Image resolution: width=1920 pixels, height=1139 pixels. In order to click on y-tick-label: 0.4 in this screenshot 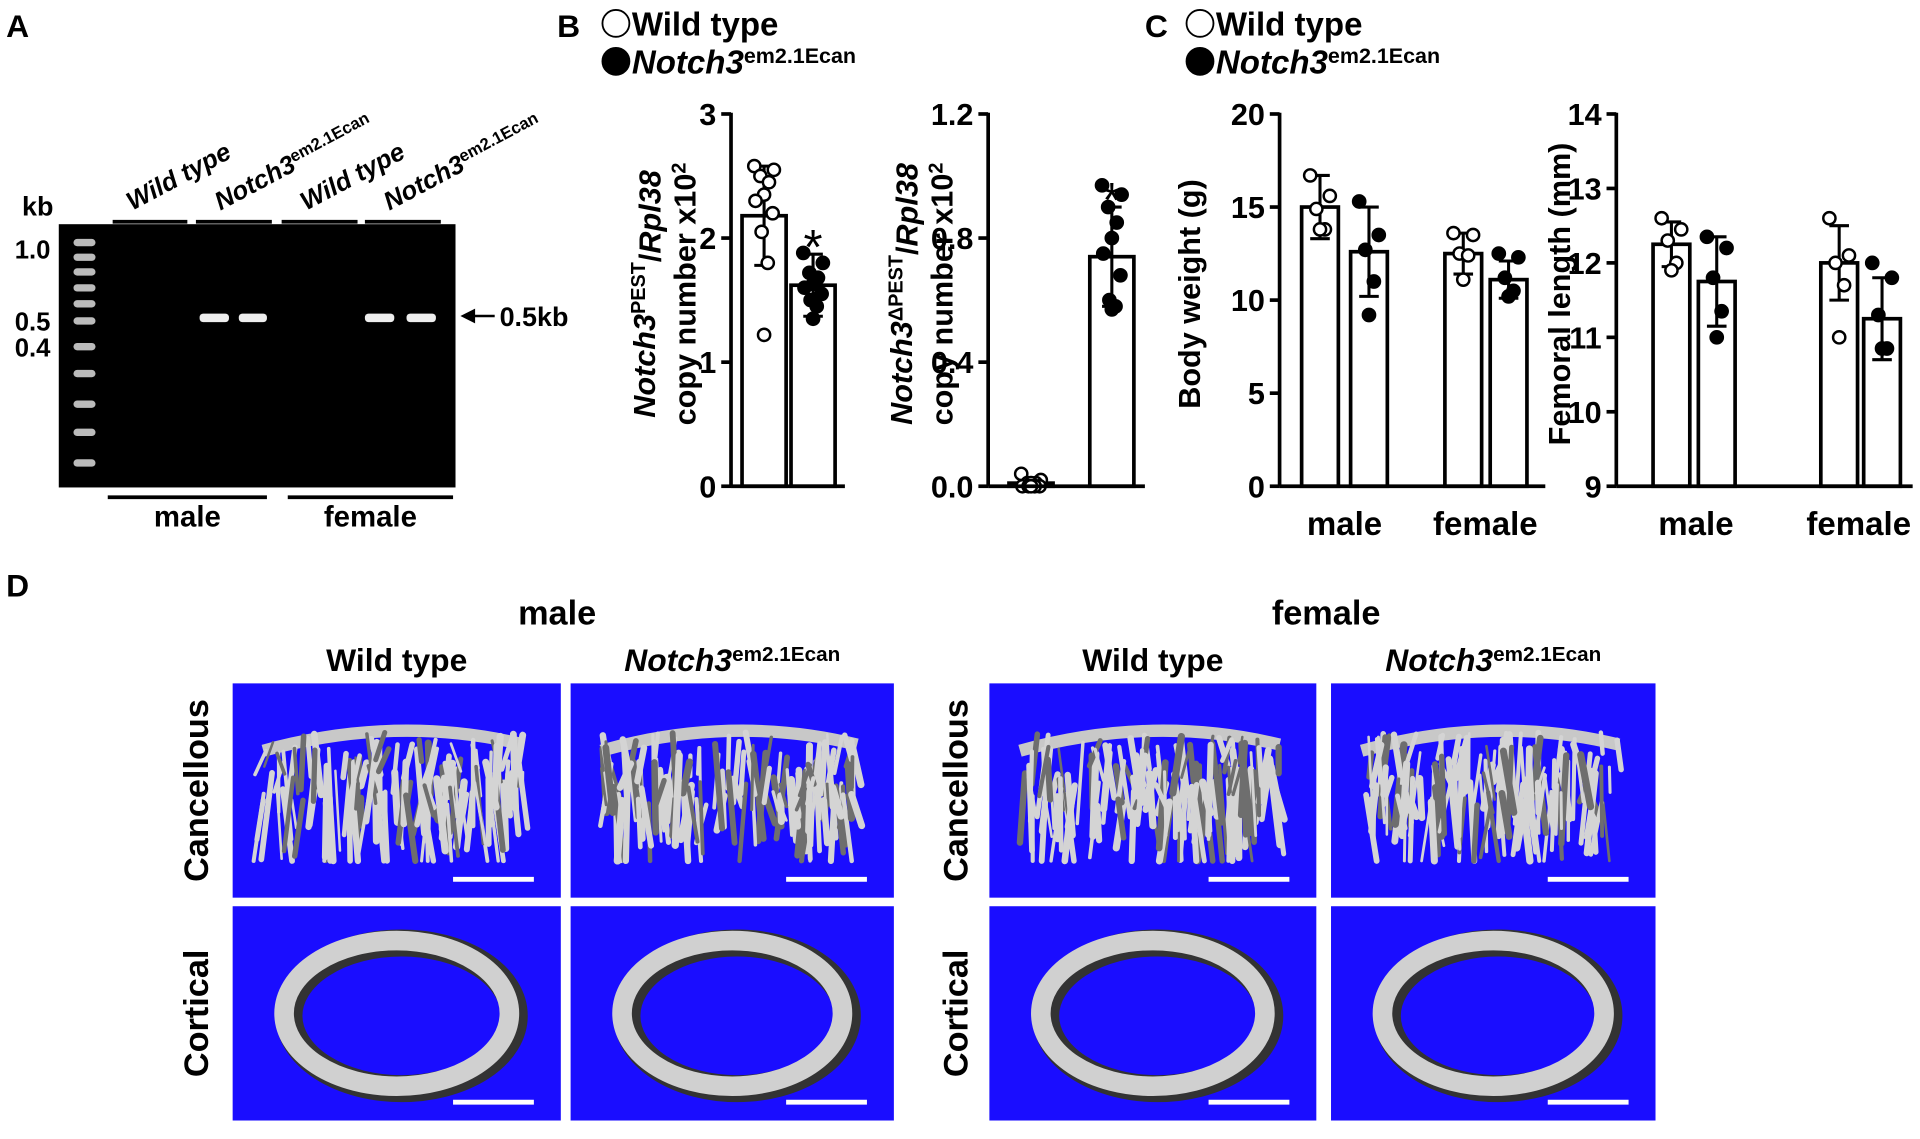, I will do `click(952, 363)`.